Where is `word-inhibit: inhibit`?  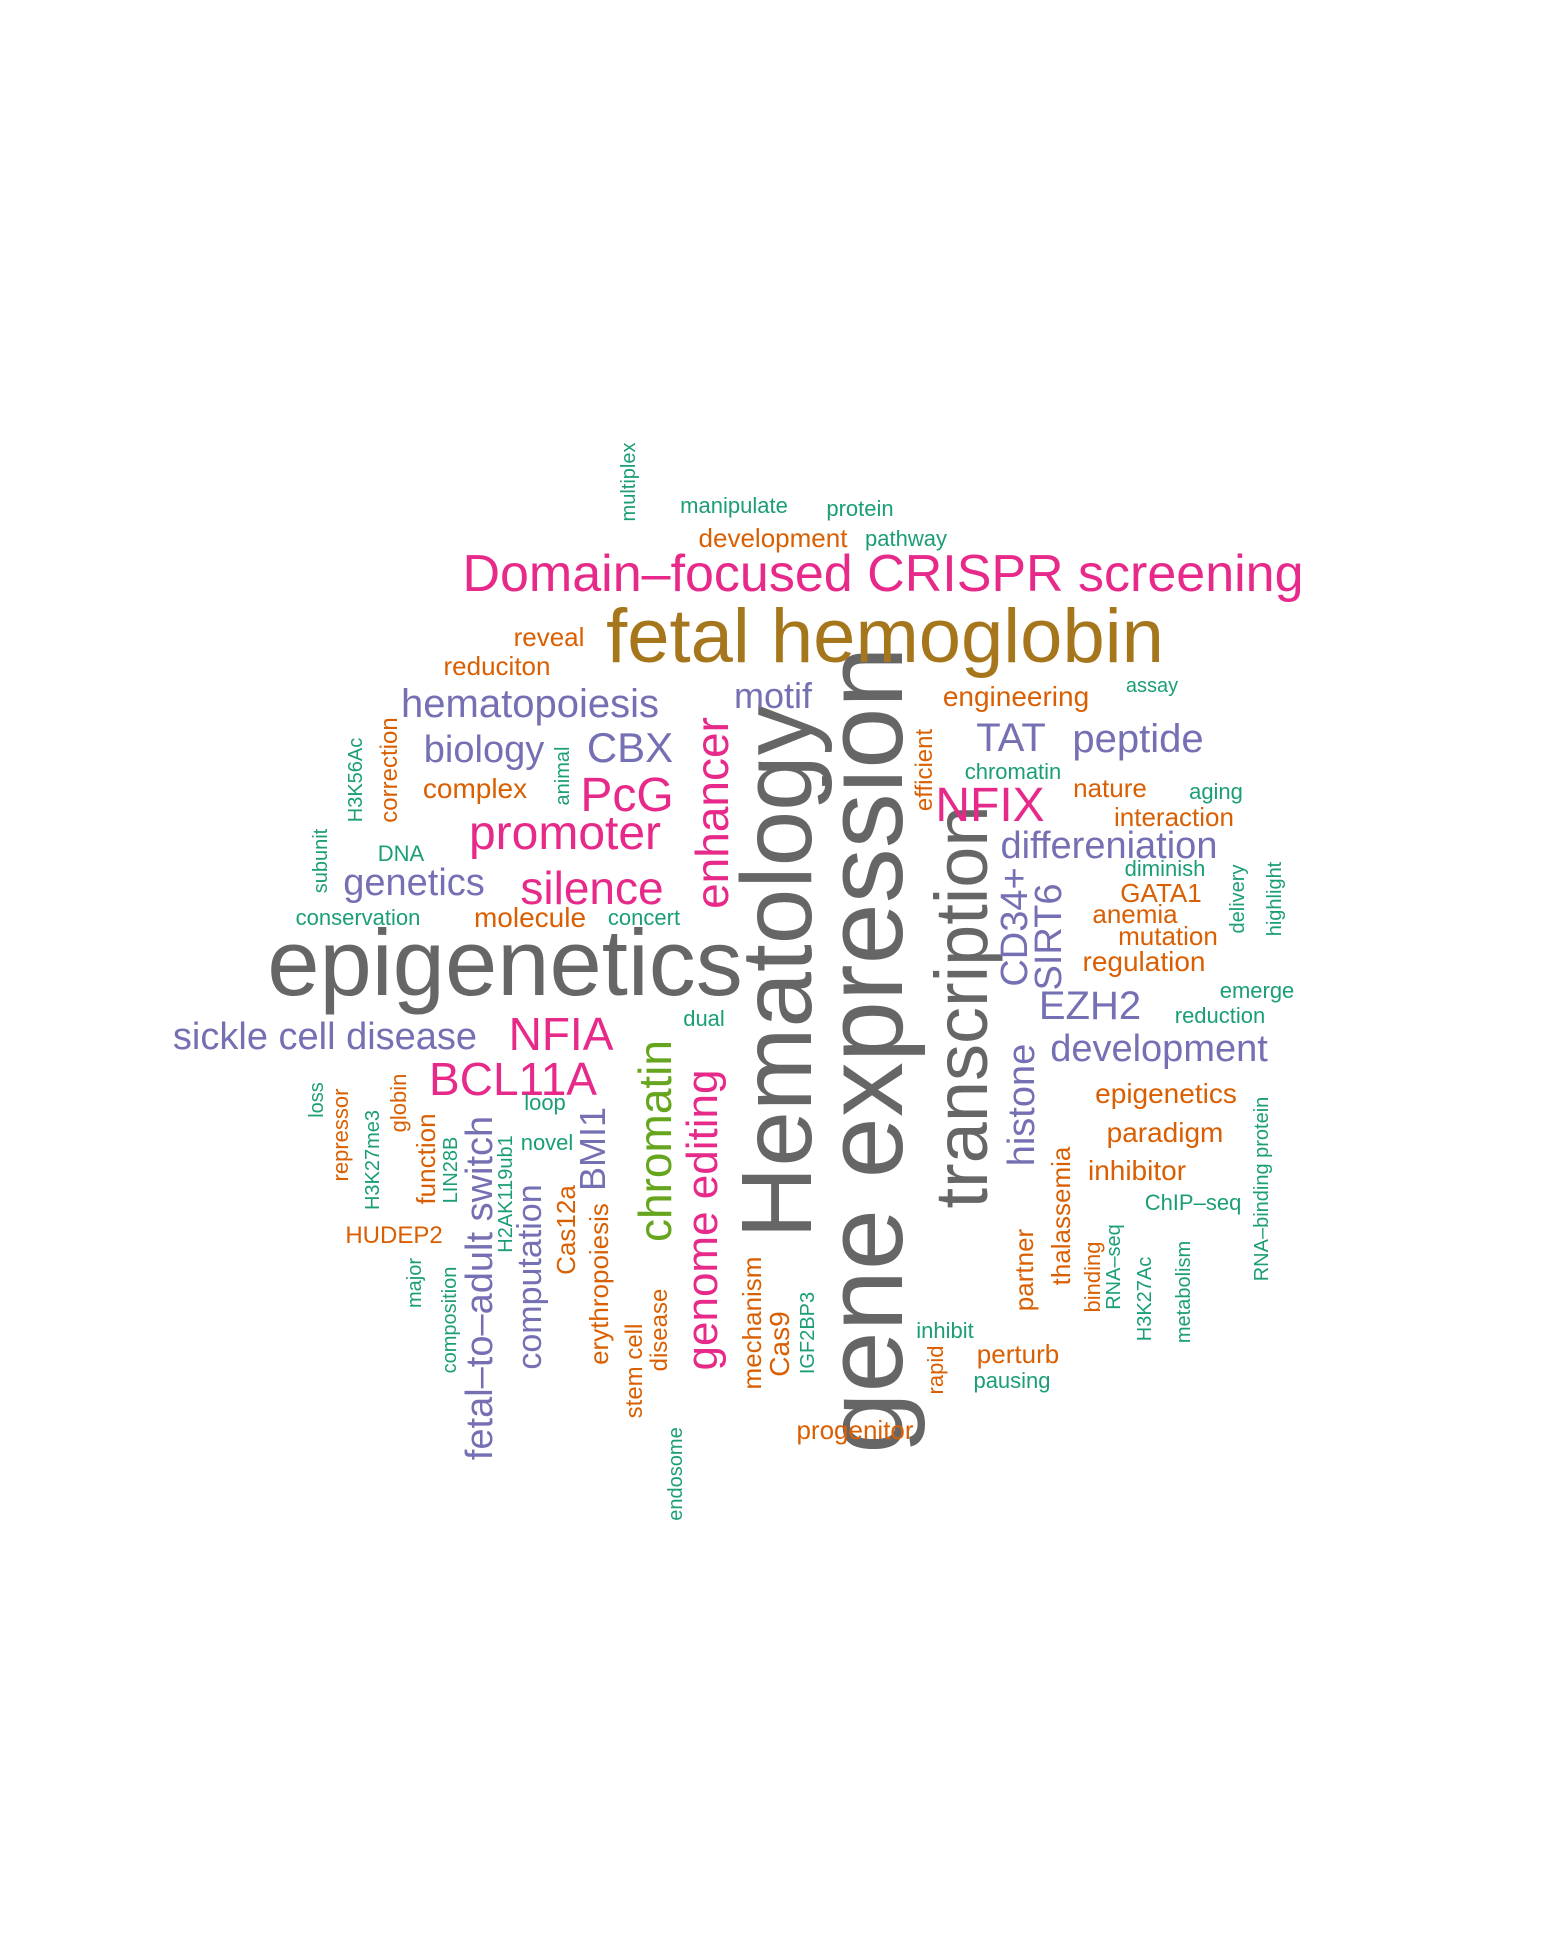 word-inhibit: inhibit is located at coordinates (945, 1330).